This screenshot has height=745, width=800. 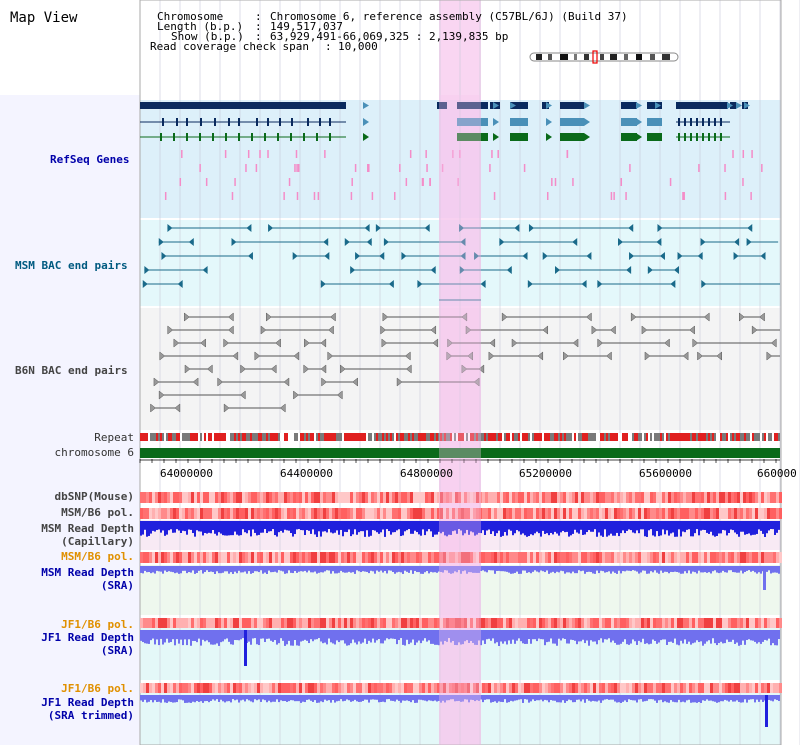 What do you see at coordinates (71, 370) in the screenshot?
I see `track-label-b6n-bac: B6N BAC end pairs` at bounding box center [71, 370].